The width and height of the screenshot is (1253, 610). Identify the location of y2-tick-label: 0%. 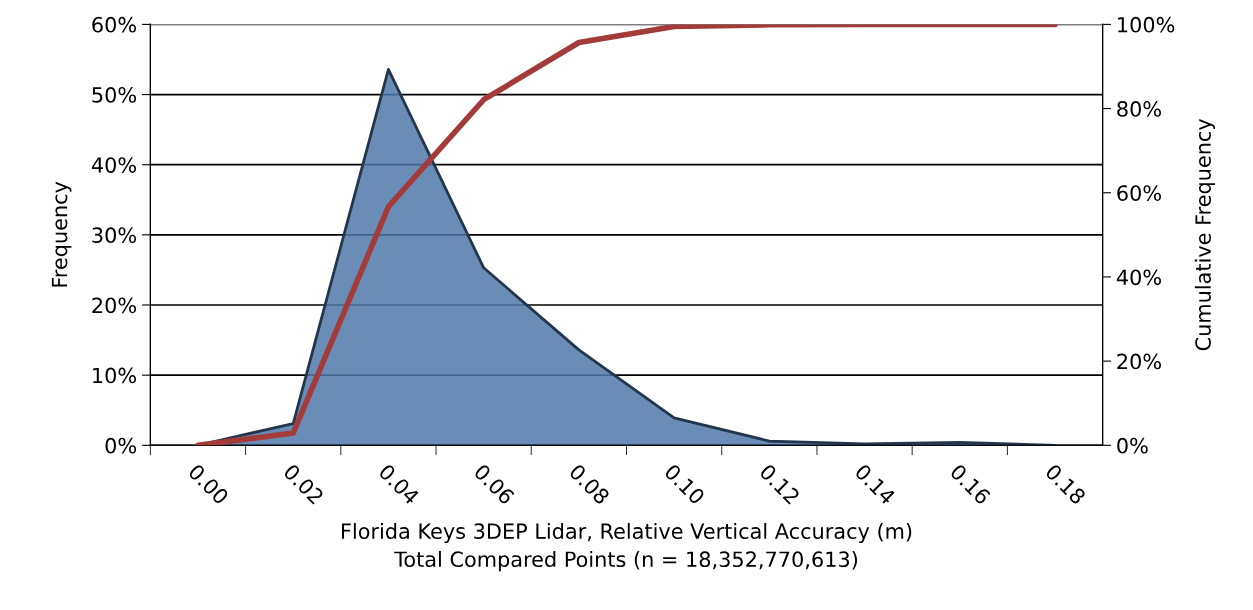
(1132, 445).